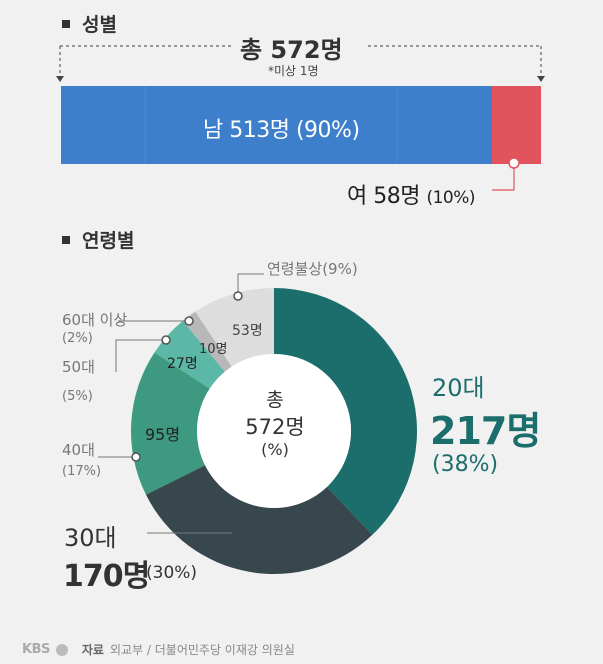 This screenshot has width=603, height=664. What do you see at coordinates (238, 296) in the screenshot?
I see `leader-dot-unknown` at bounding box center [238, 296].